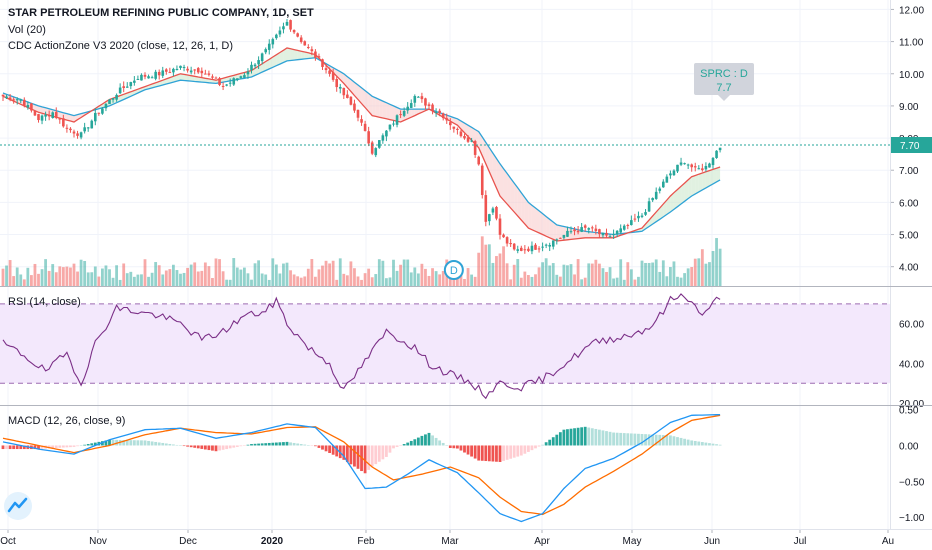  What do you see at coordinates (18, 506) in the screenshot?
I see `tradingview-logo` at bounding box center [18, 506].